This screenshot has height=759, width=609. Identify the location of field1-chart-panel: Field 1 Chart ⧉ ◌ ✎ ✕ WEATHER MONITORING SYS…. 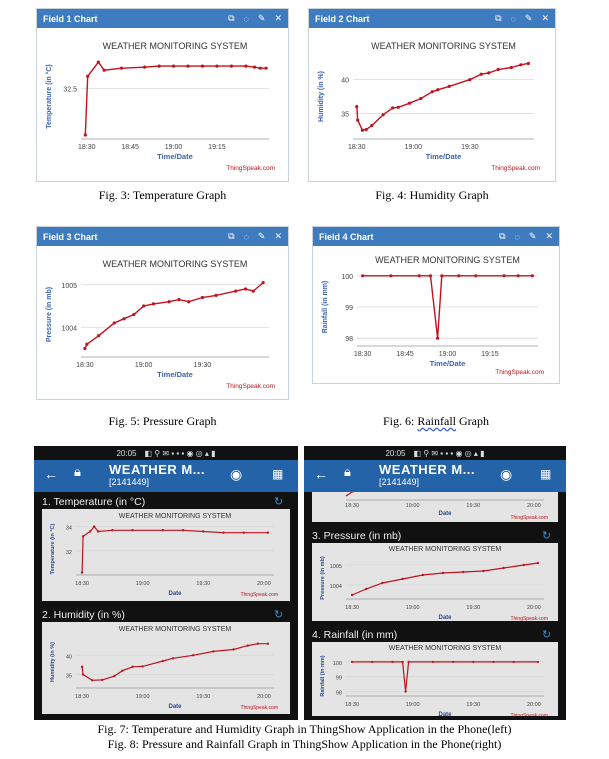
(162, 95).